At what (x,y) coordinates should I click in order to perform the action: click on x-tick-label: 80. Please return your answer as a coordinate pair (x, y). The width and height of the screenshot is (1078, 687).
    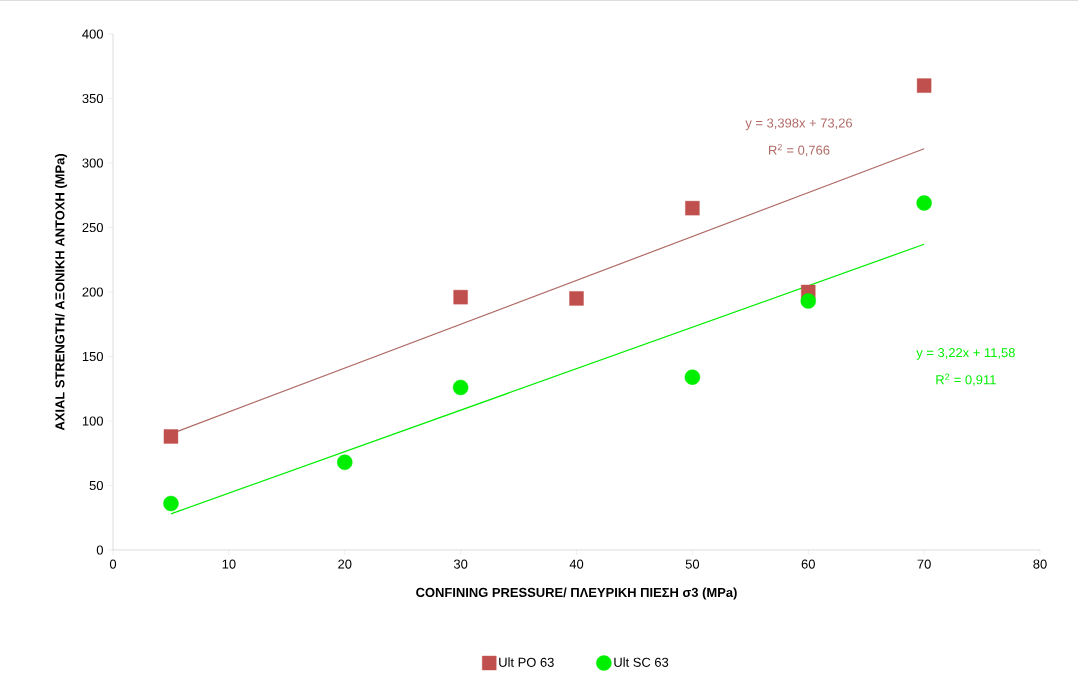
    Looking at the image, I should click on (1040, 564).